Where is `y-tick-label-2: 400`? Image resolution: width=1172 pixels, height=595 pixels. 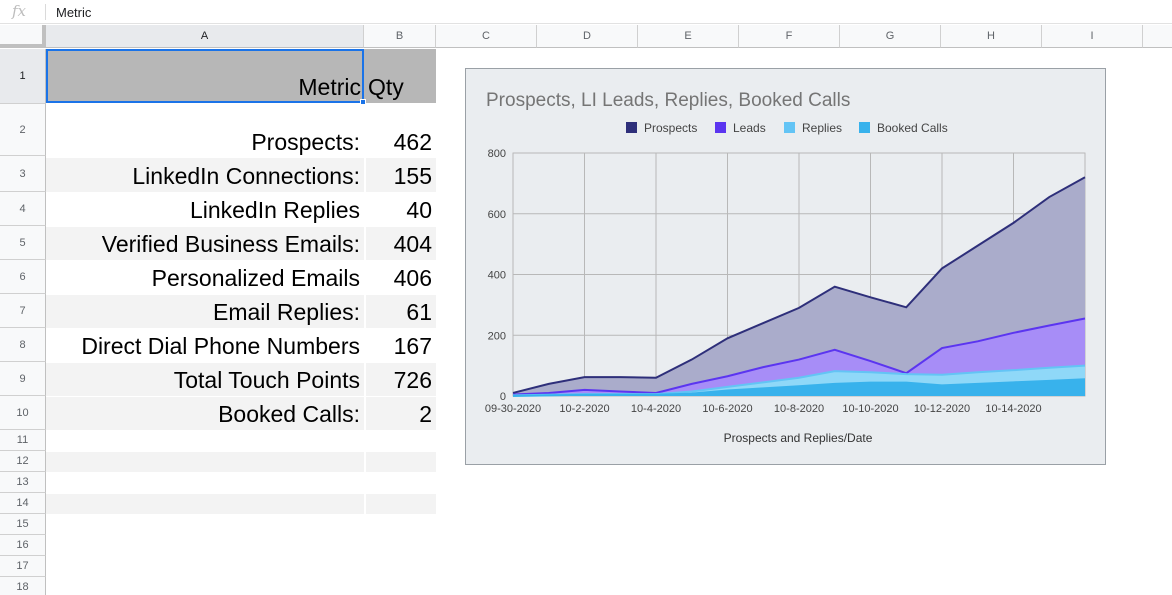 y-tick-label-2: 400 is located at coordinates (497, 276).